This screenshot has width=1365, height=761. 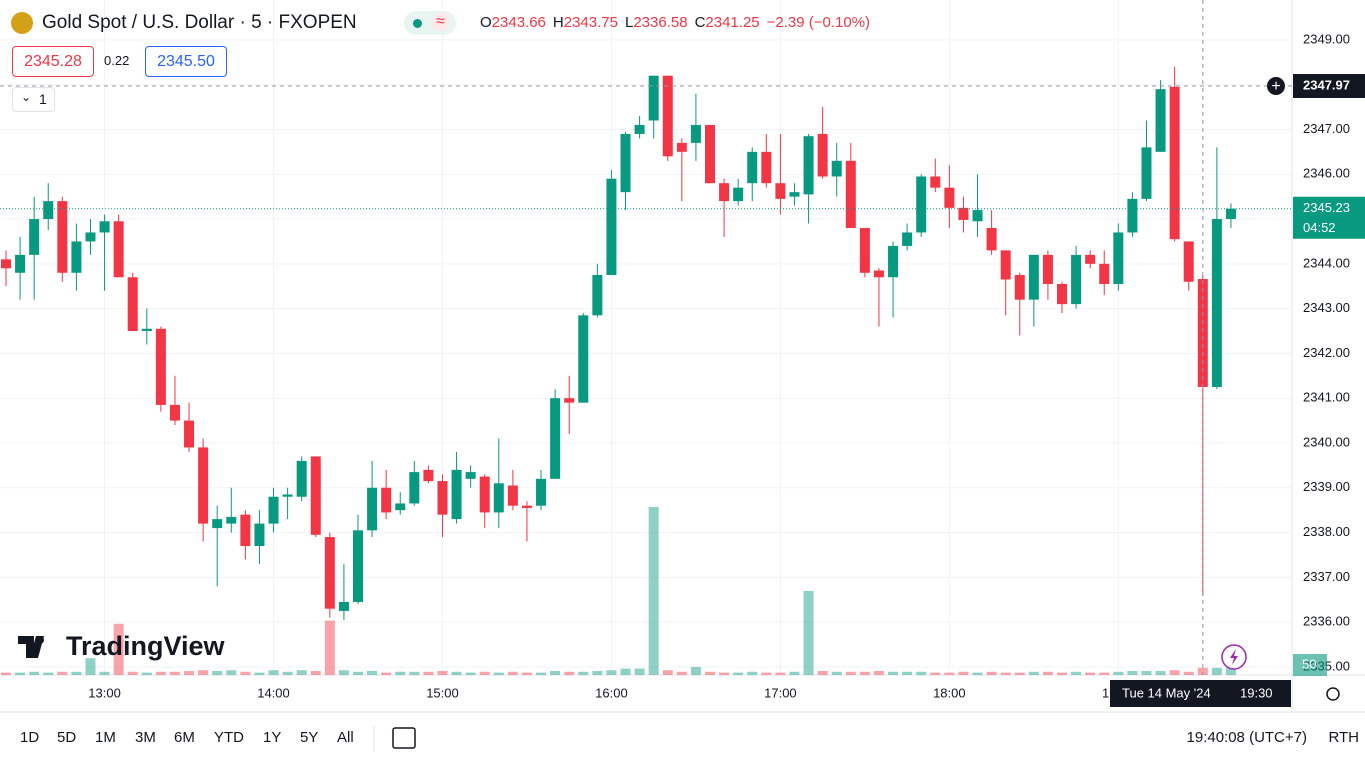 What do you see at coordinates (40, 640) in the screenshot?
I see `watermark-dot` at bounding box center [40, 640].